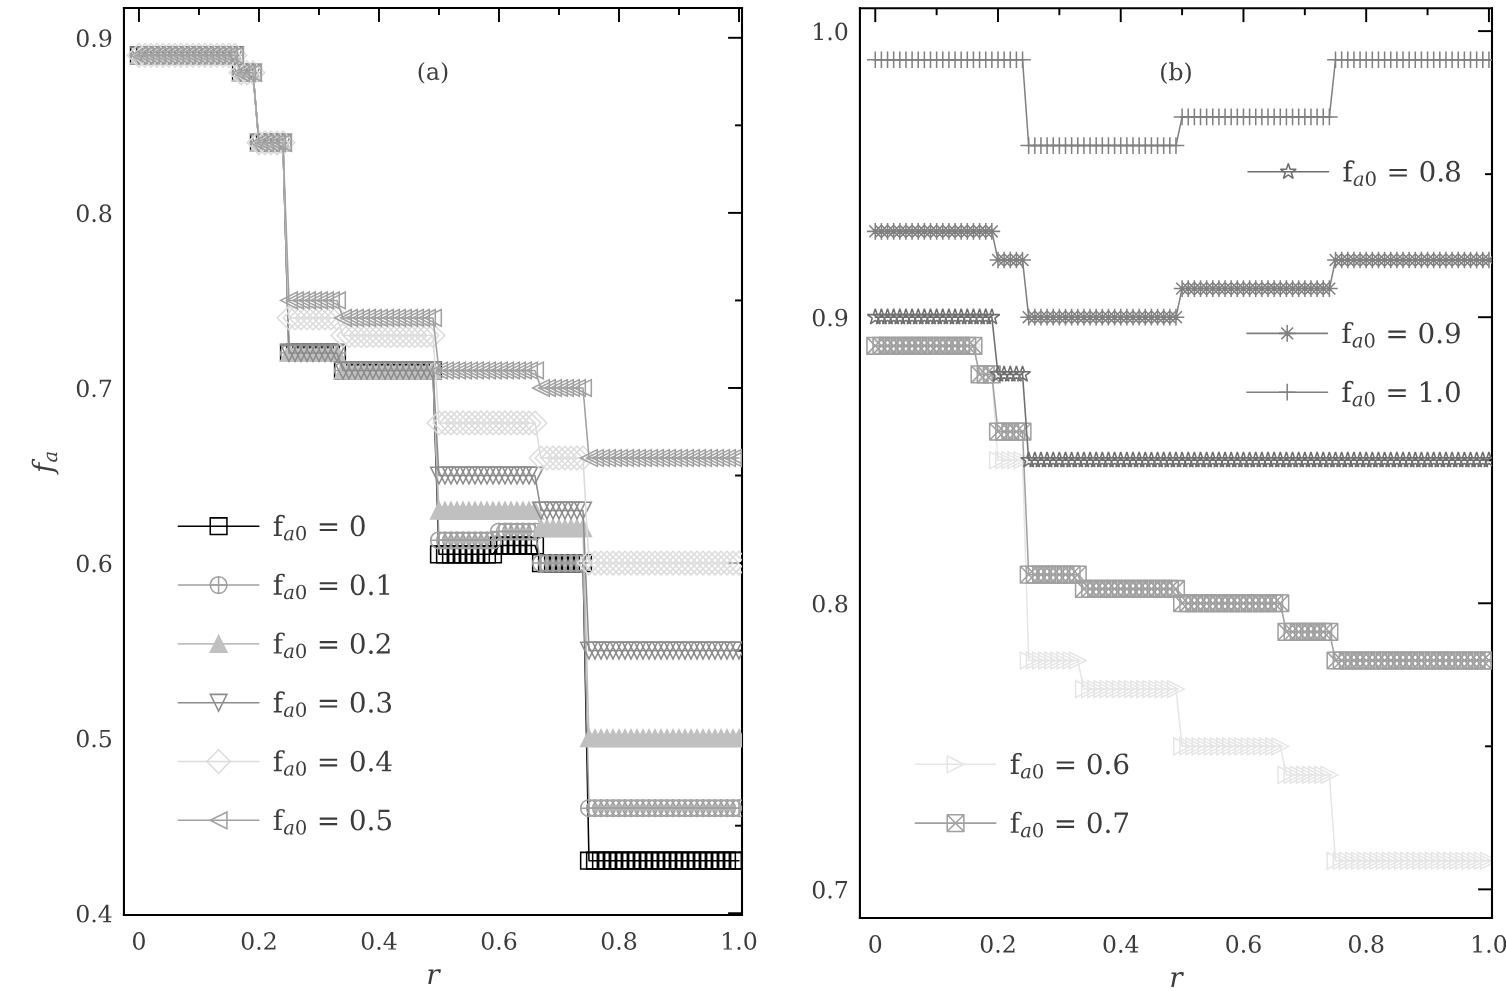 The image size is (1506, 991). I want to click on legend-label: f$_{a0}$ = 0, so click(319, 527).